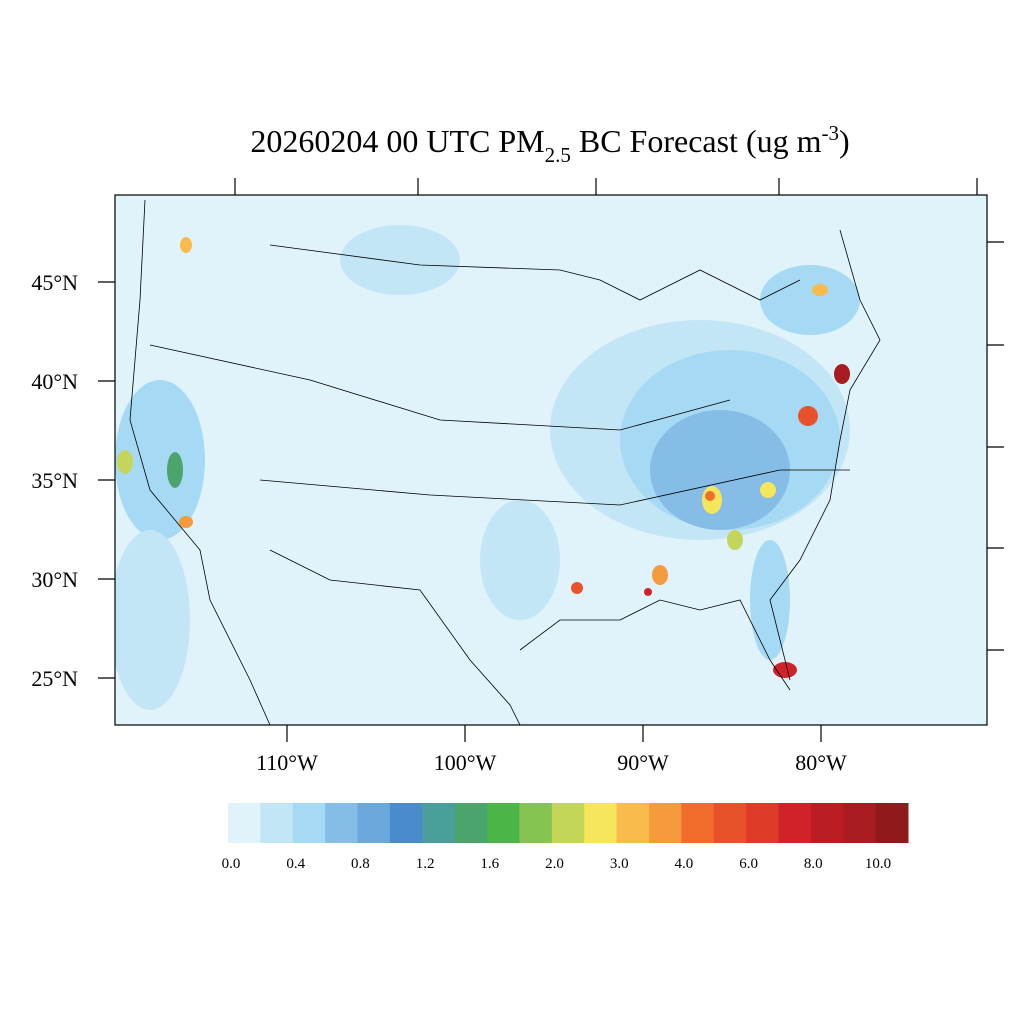 This screenshot has height=1024, width=1024. Describe the element at coordinates (844, 141) in the screenshot. I see `title-end: )` at that location.